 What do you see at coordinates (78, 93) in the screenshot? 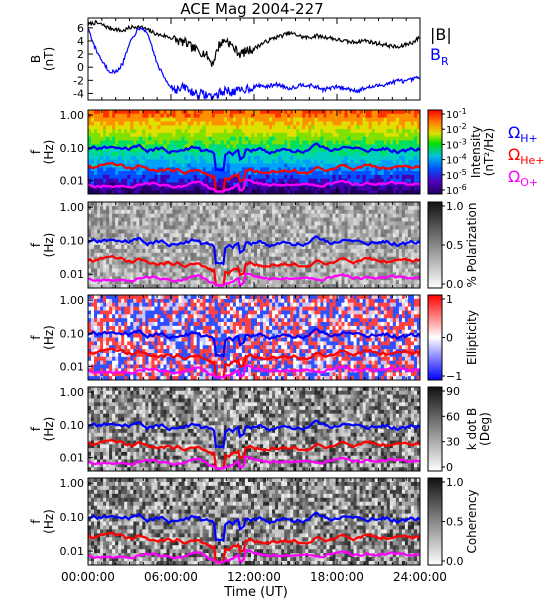
I see `y-tick-label: -4` at bounding box center [78, 93].